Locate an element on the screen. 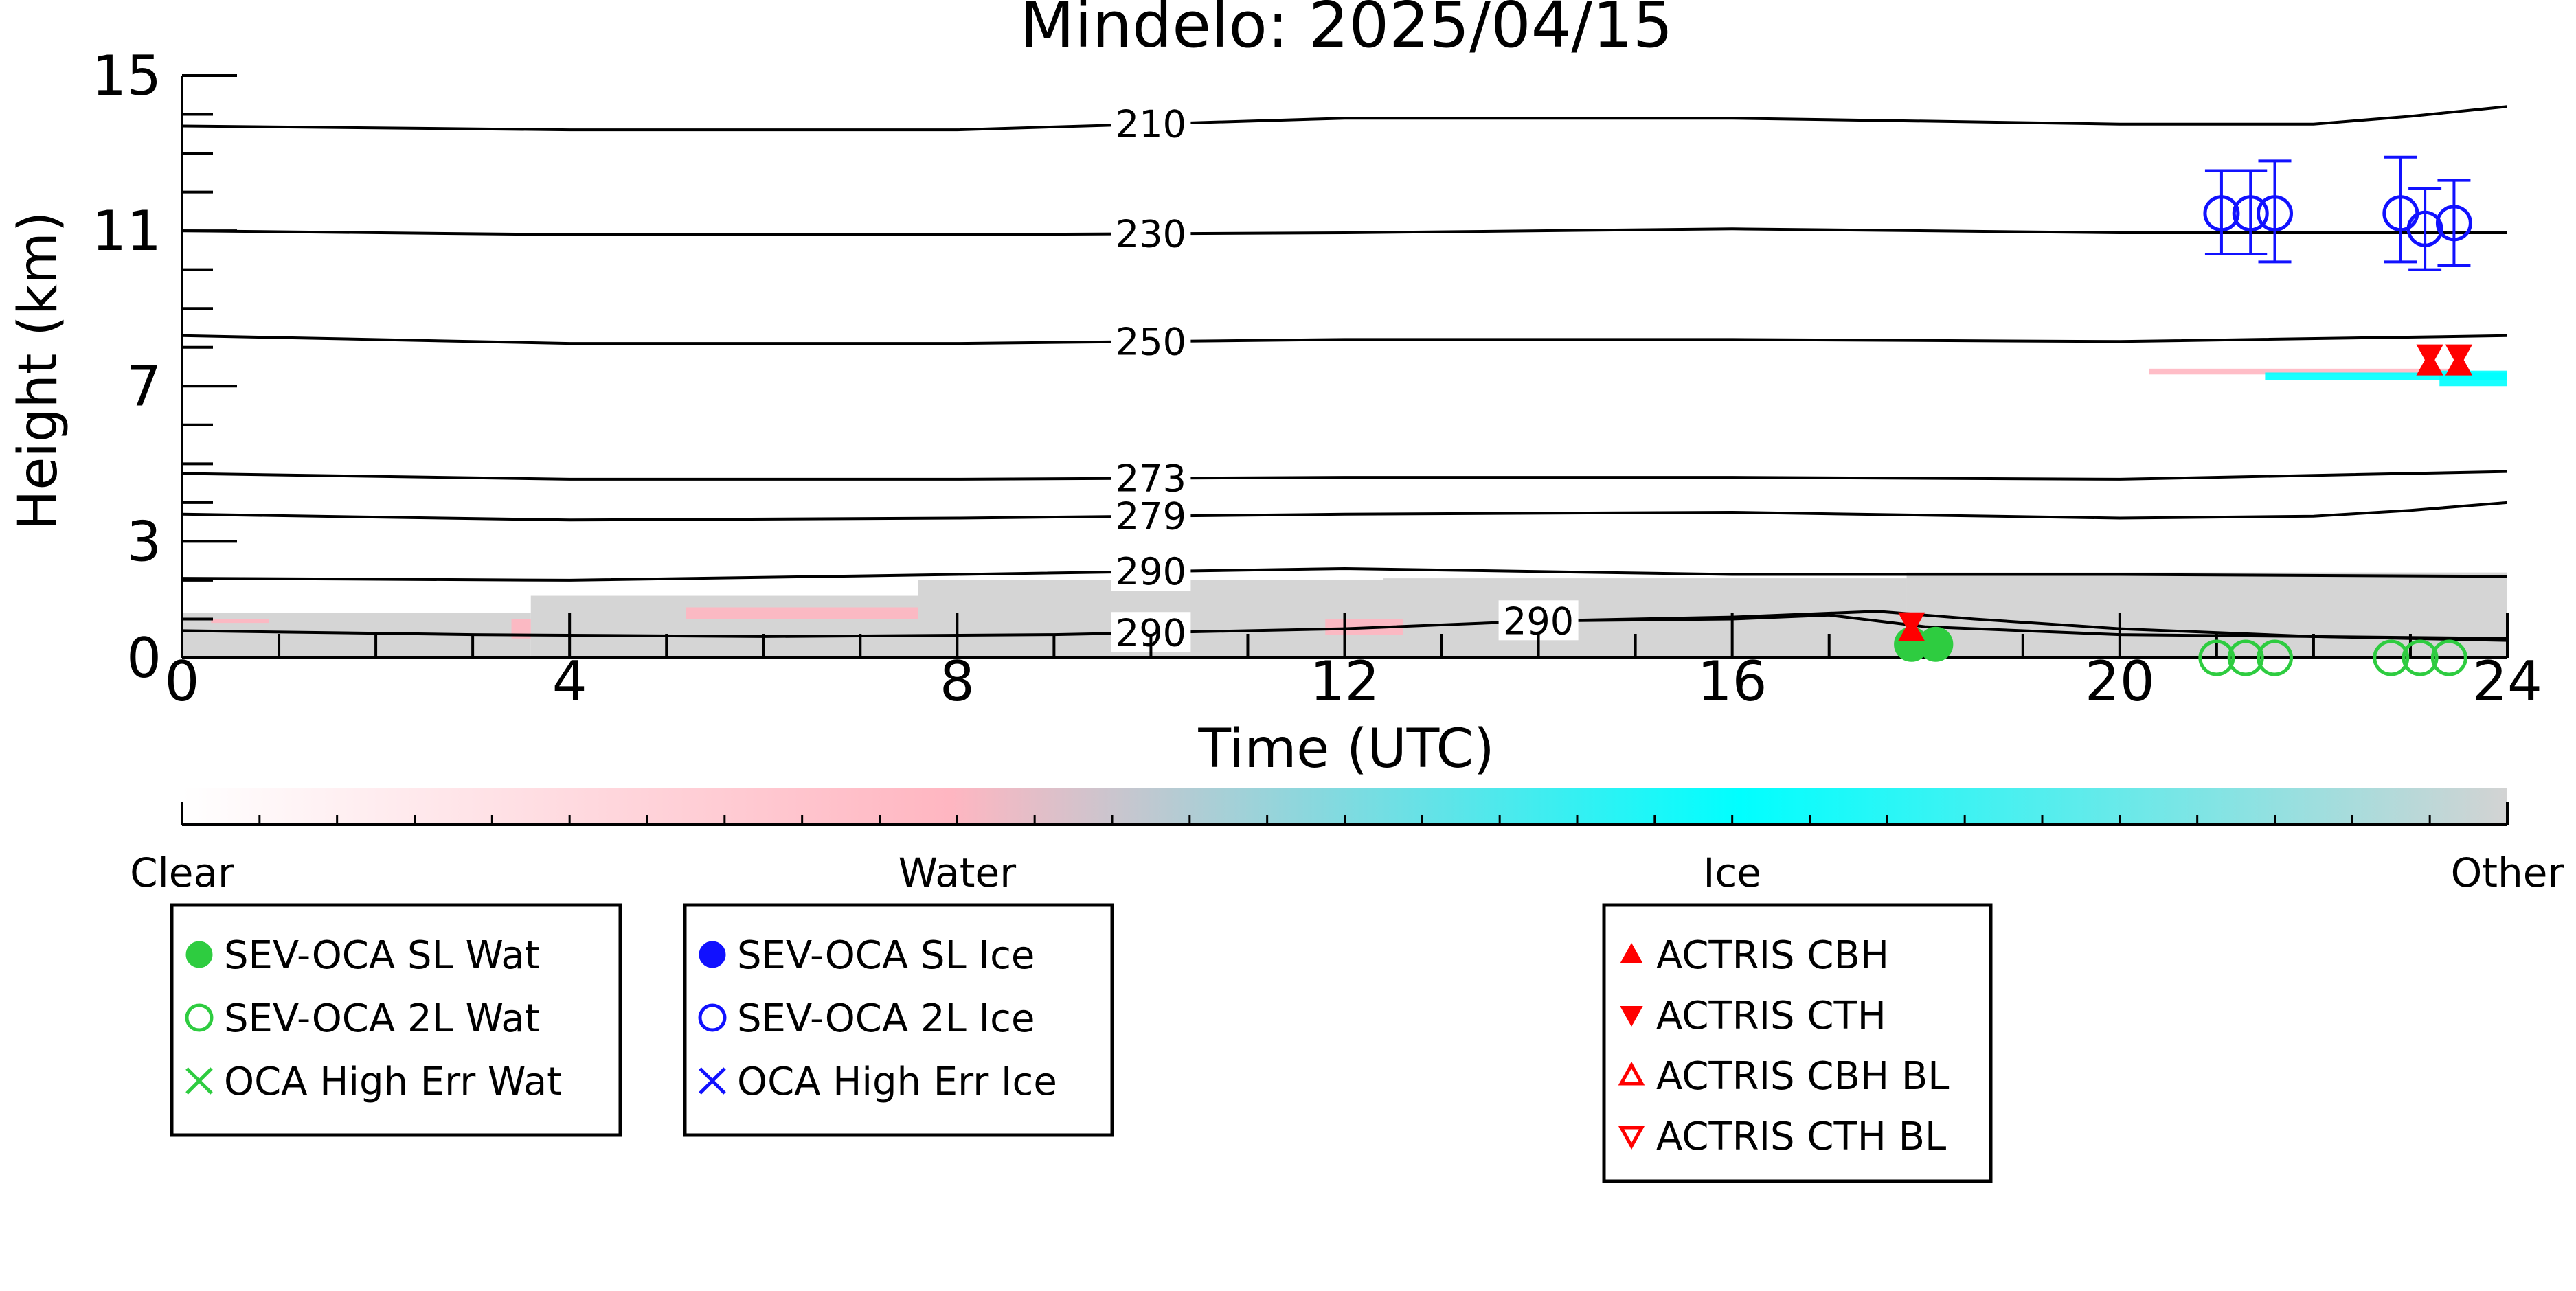 This screenshot has height=1291, width=2576. contour-label: 250 is located at coordinates (1151, 342).